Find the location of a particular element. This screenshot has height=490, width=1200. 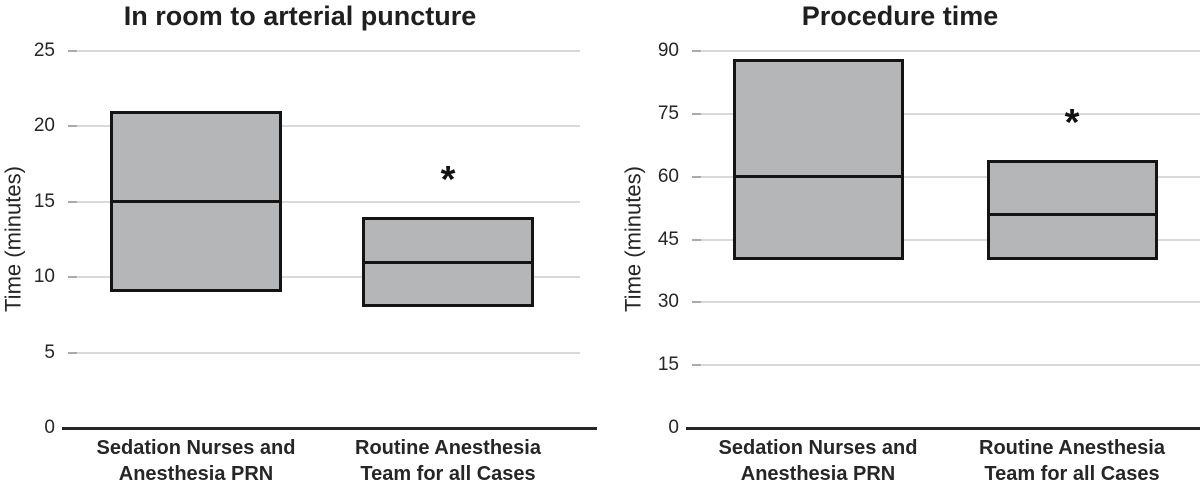

chart-title: Procedure time is located at coordinates (900, 16).